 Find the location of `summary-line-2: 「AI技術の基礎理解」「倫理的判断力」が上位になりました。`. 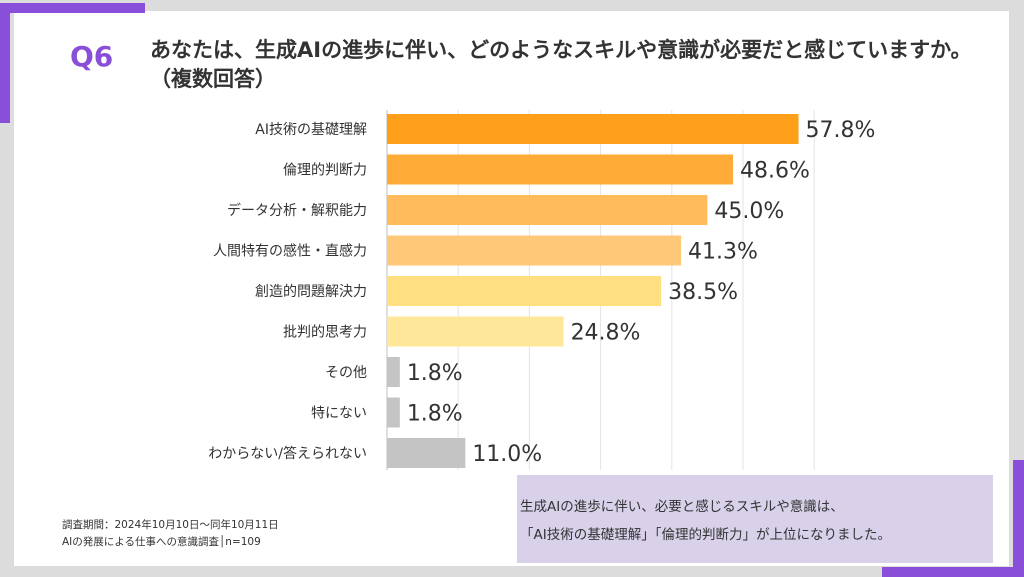

summary-line-2: 「AI技術の基礎理解」「倫理的判断力」が上位になりました。 is located at coordinates (705, 535).